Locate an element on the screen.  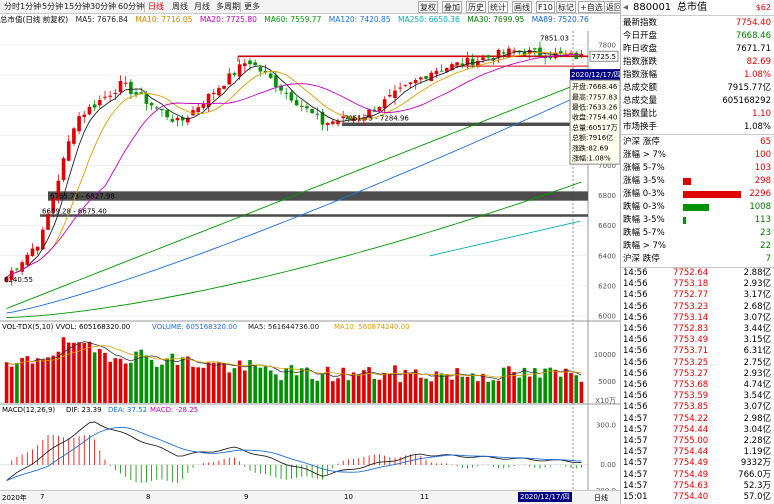
stat-label: 指数涨跌 is located at coordinates (640, 62).